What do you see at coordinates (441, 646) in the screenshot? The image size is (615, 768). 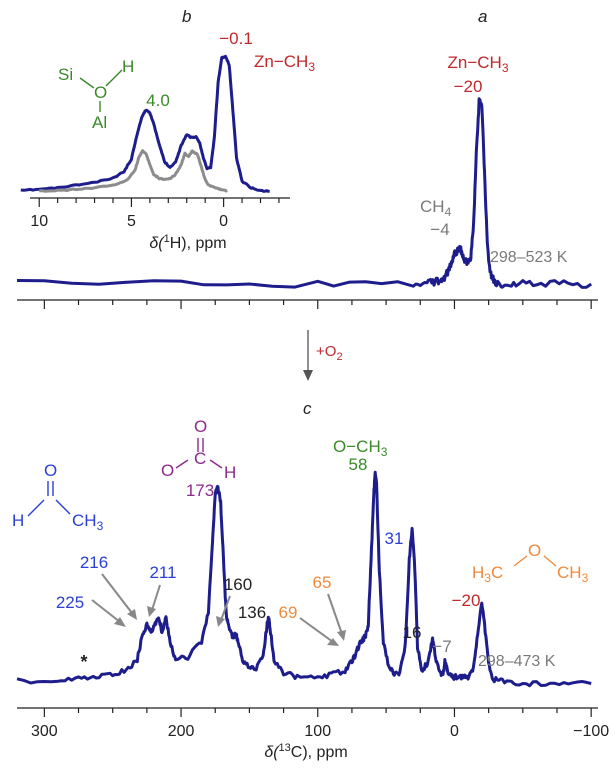 I see `peak-label-minus7: −7` at bounding box center [441, 646].